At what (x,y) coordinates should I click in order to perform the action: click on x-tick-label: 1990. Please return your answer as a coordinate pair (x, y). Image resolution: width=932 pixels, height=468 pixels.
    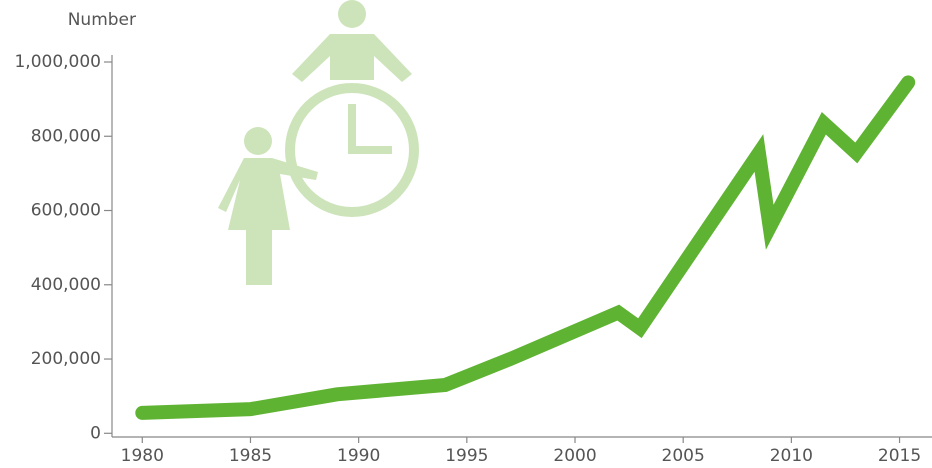
    Looking at the image, I should click on (358, 456).